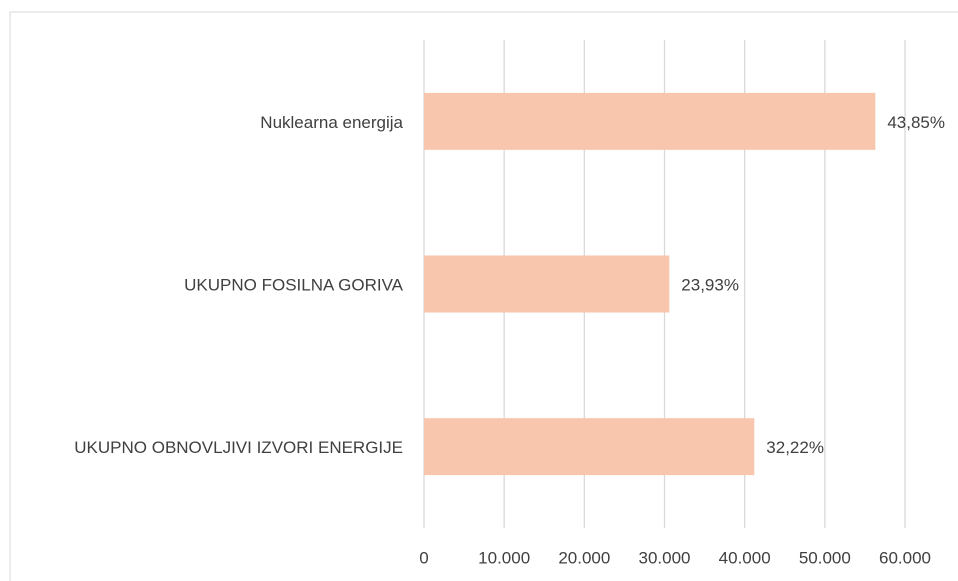 This screenshot has height=581, width=958. What do you see at coordinates (905, 557) in the screenshot?
I see `x-tick-label: 60.000` at bounding box center [905, 557].